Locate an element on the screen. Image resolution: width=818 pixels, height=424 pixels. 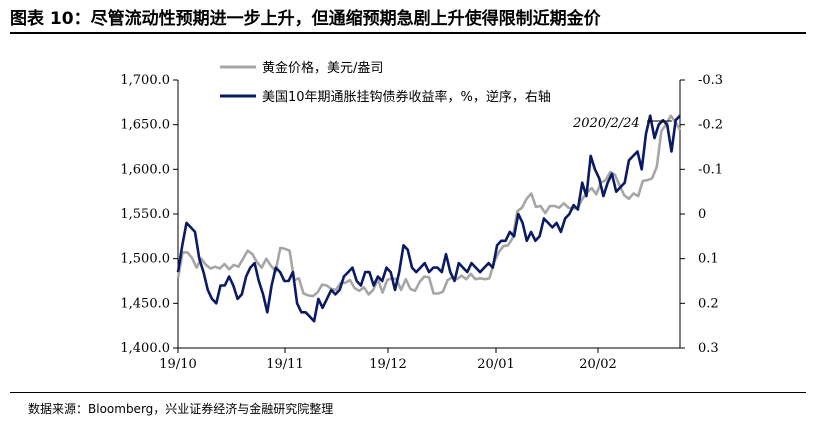
x-tick-label: 19/11 is located at coordinates (284, 364).